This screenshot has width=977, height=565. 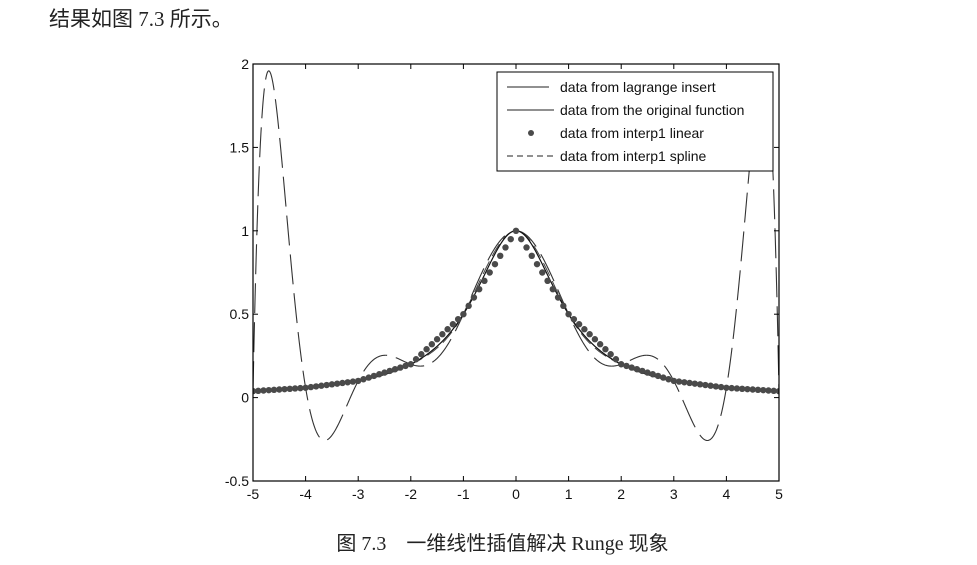 I want to click on legend-label: data from interp1 linear, so click(x=632, y=133).